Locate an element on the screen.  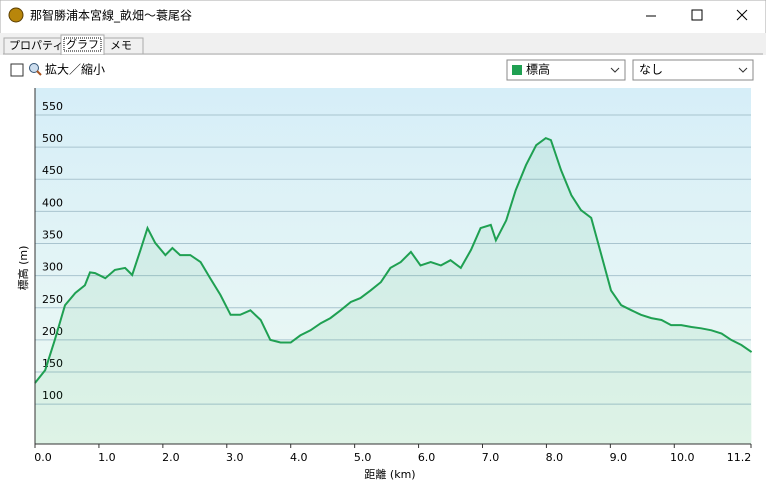
checkbox is located at coordinates (17, 70).